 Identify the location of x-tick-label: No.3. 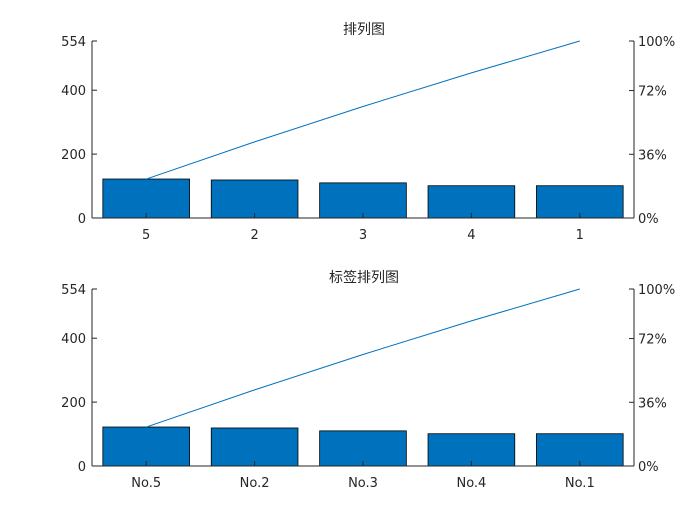
(363, 483).